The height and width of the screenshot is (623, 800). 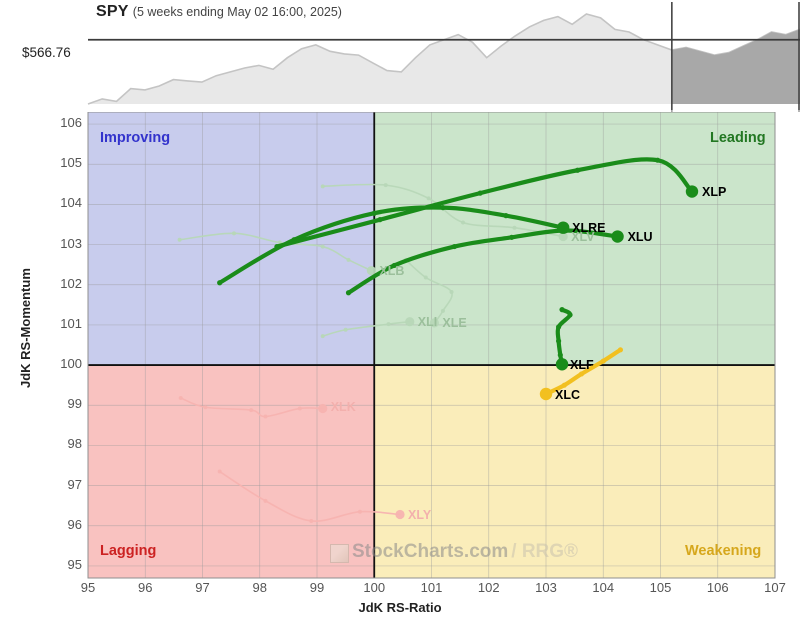 I want to click on series-xlk, so click(x=253, y=407).